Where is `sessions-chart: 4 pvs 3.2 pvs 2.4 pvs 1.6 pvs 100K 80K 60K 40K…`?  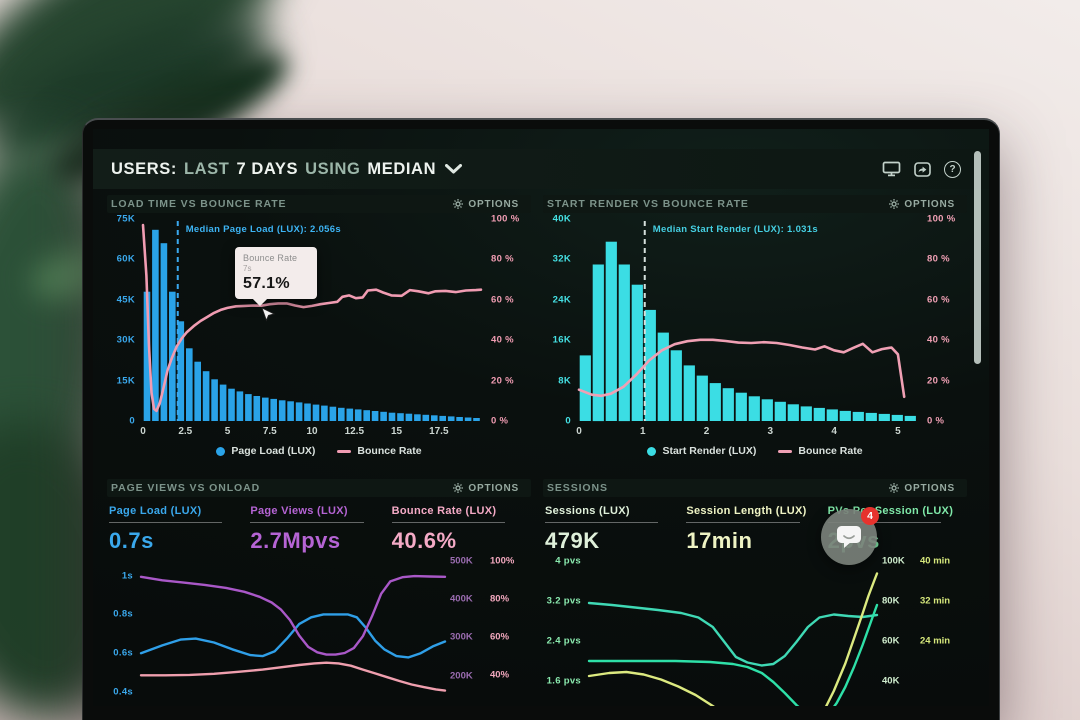 sessions-chart: 4 pvs 3.2 pvs 2.4 pvs 1.6 pvs 100K 80K 60K 40K… is located at coordinates (755, 631).